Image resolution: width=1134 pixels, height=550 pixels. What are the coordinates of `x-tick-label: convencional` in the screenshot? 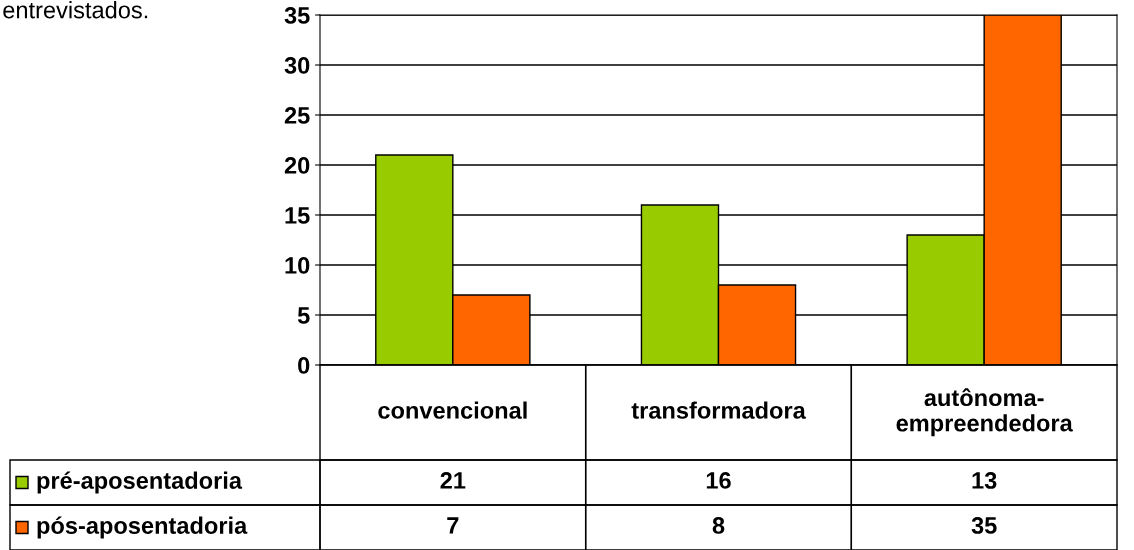 It's located at (452, 410).